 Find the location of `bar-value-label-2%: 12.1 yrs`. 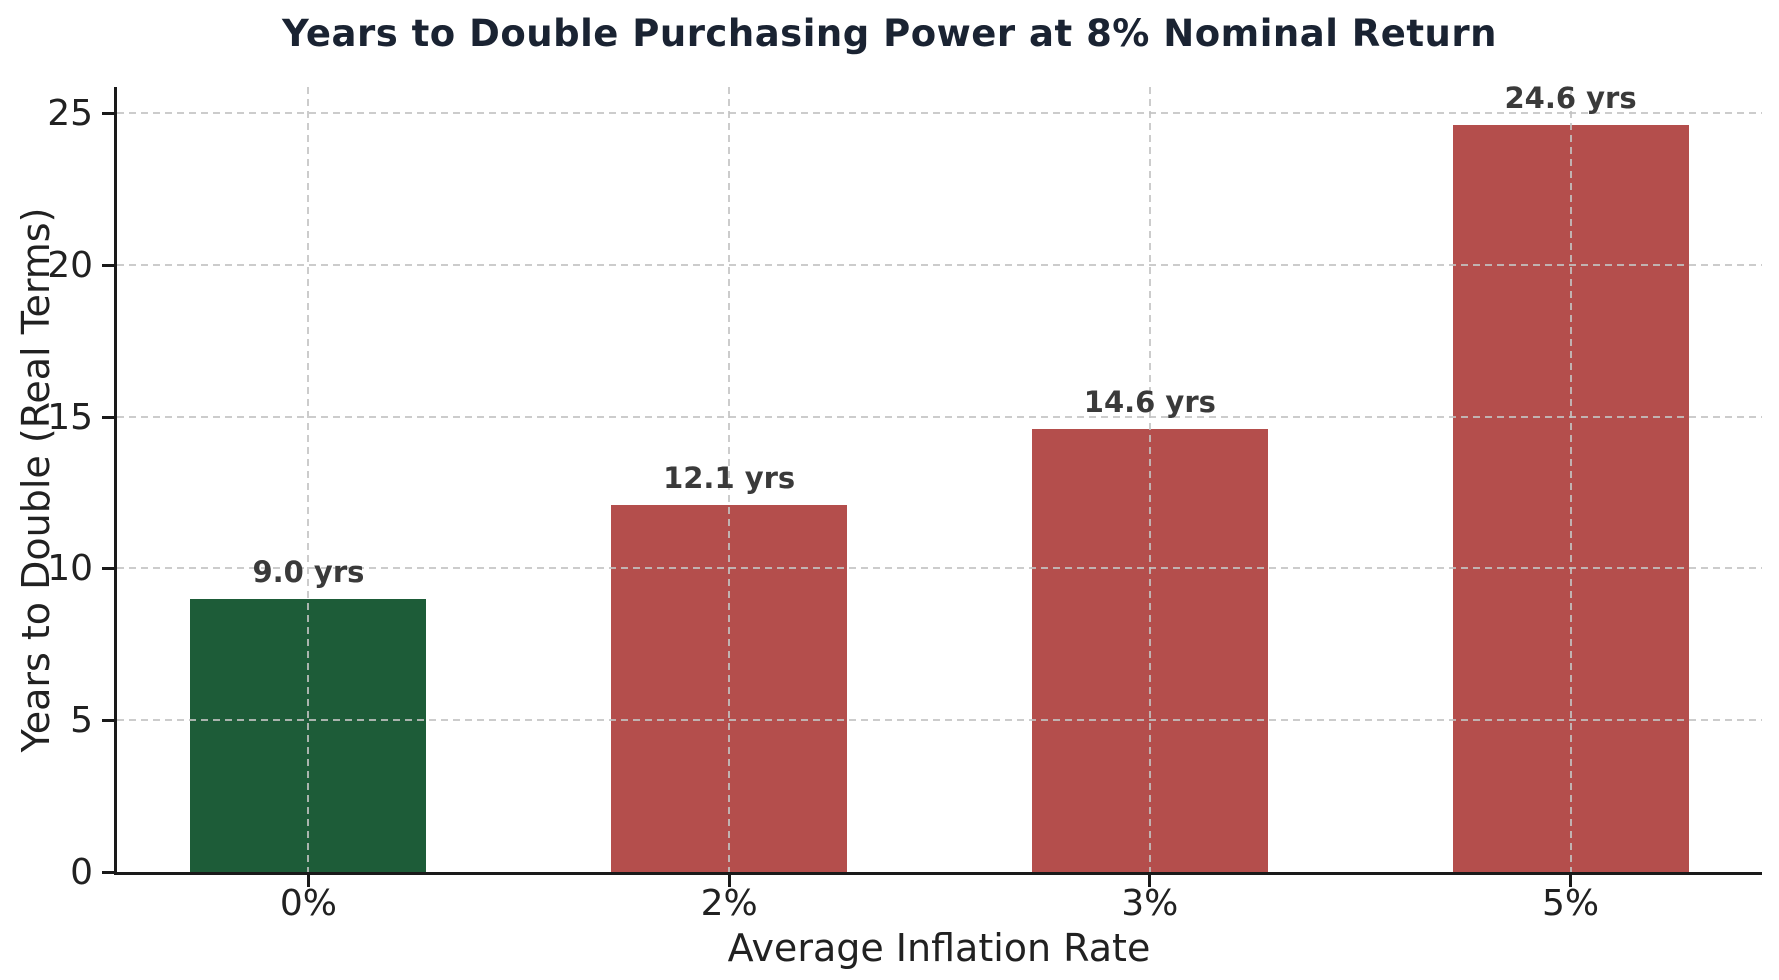

bar-value-label-2%: 12.1 yrs is located at coordinates (729, 477).